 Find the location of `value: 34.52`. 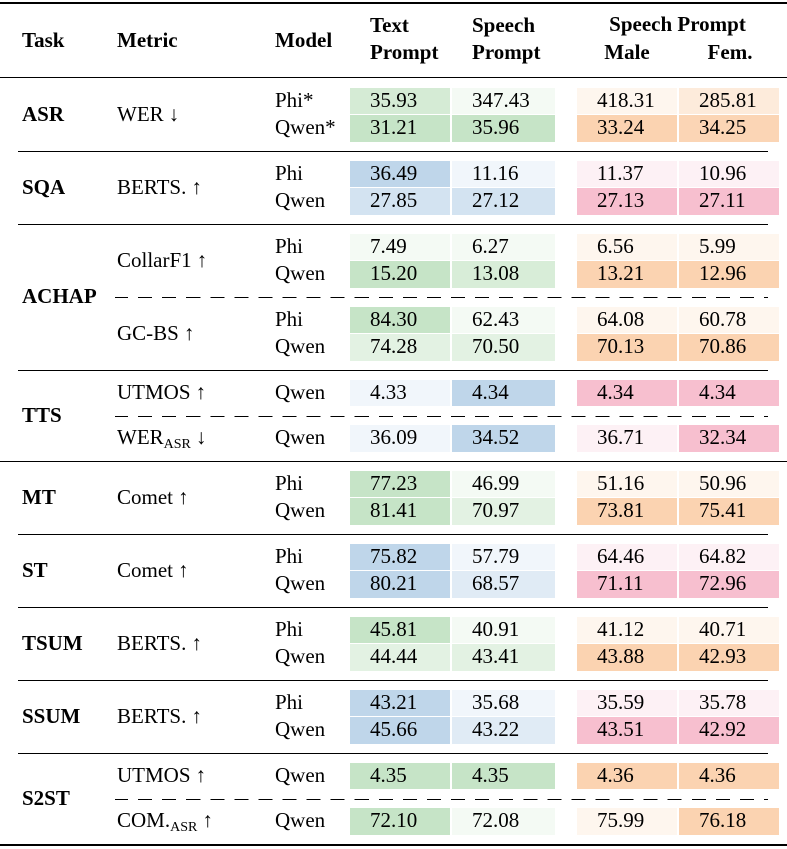

value: 34.52 is located at coordinates (496, 437).